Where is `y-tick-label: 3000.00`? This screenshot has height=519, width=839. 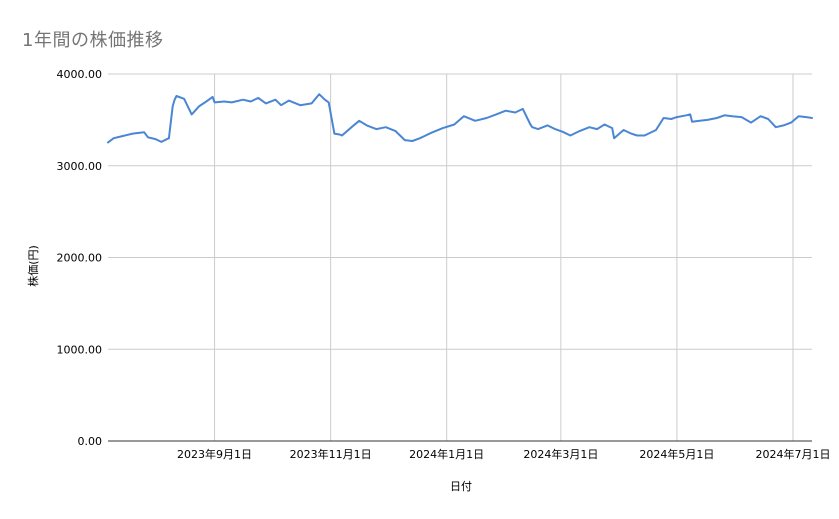 y-tick-label: 3000.00 is located at coordinates (80, 166).